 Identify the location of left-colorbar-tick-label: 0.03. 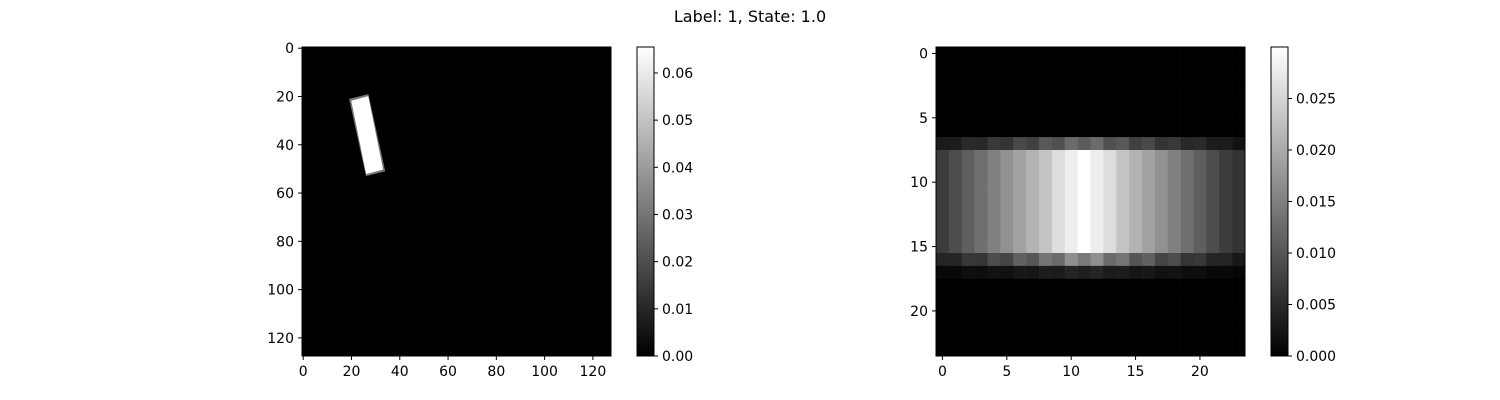
(677, 215).